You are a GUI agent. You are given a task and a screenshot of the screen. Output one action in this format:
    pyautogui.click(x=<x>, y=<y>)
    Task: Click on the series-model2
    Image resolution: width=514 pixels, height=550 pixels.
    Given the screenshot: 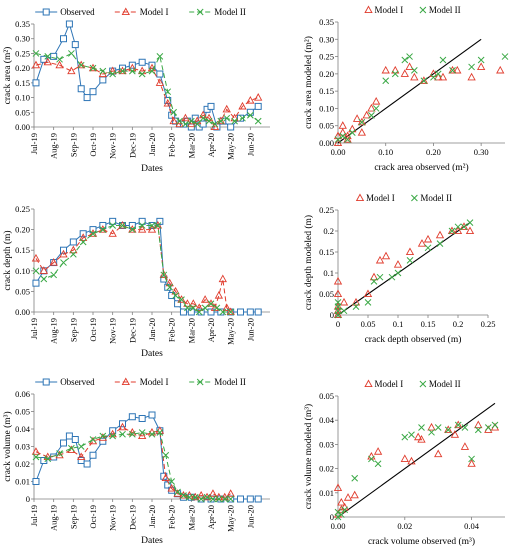 What is the action you would take?
    pyautogui.click(x=133, y=269)
    